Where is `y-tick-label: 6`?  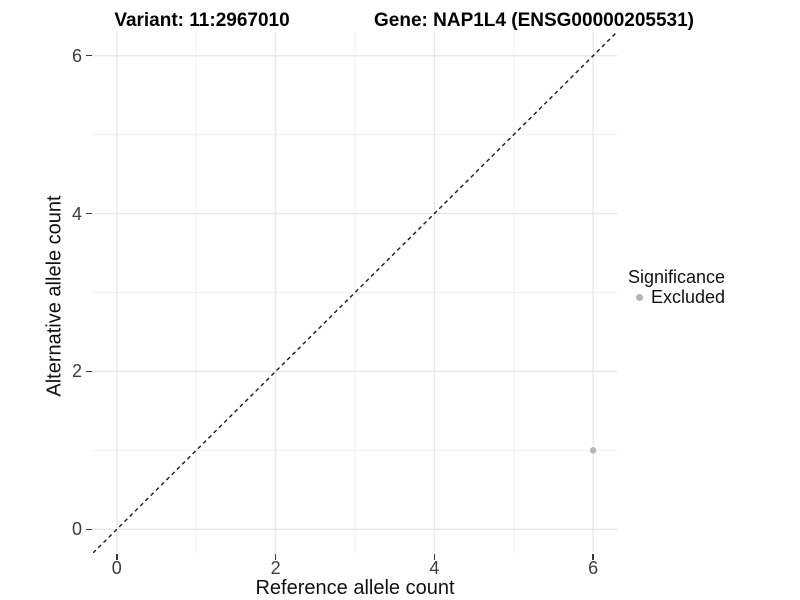 y-tick-label: 6 is located at coordinates (76, 55).